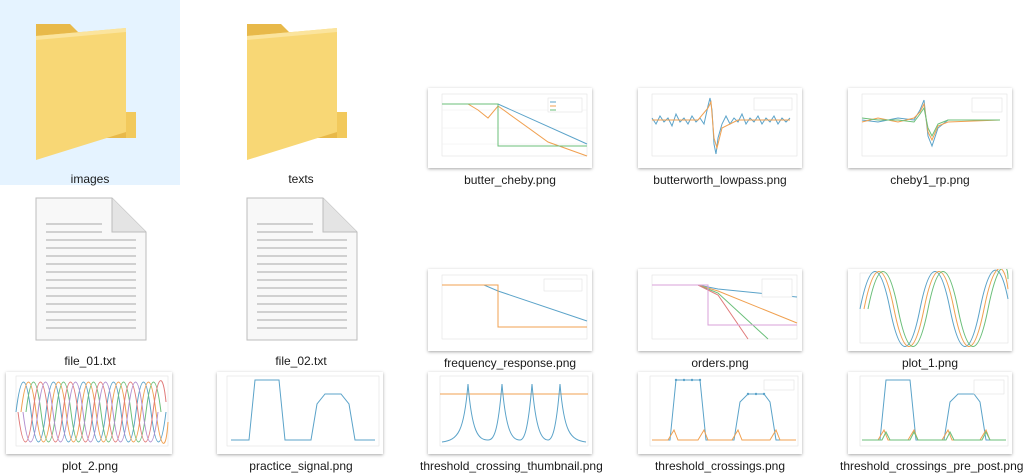  I want to click on file-threshold-crossing-thumbnail: threshold_crossing_thumbnail.png, so click(511, 421).